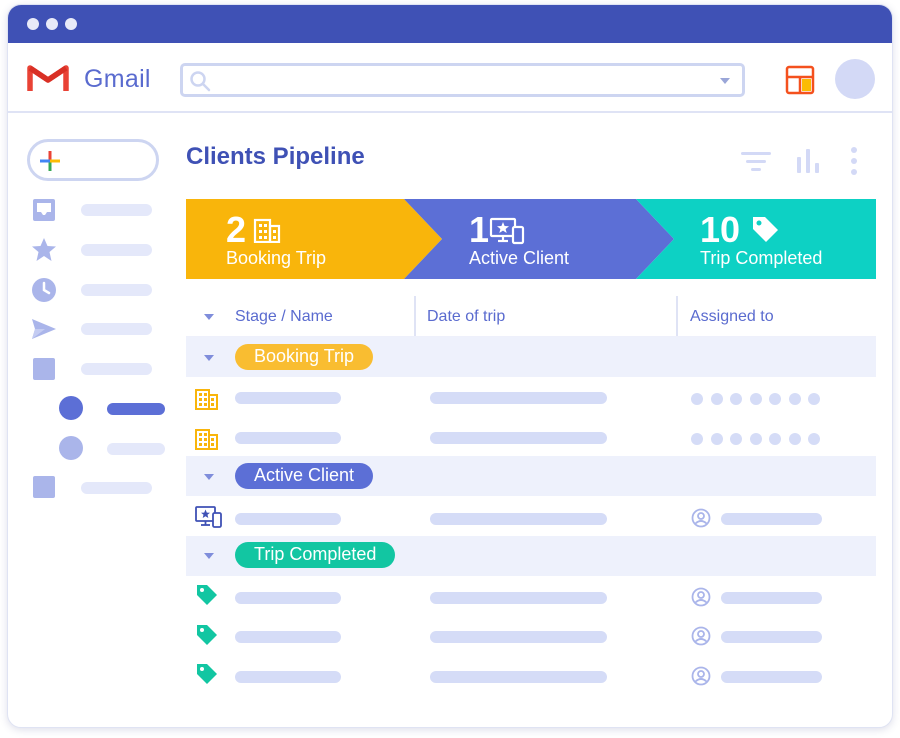 This screenshot has width=900, height=738. What do you see at coordinates (284, 316) in the screenshot?
I see `column-header-stage-name: Stage / Name` at bounding box center [284, 316].